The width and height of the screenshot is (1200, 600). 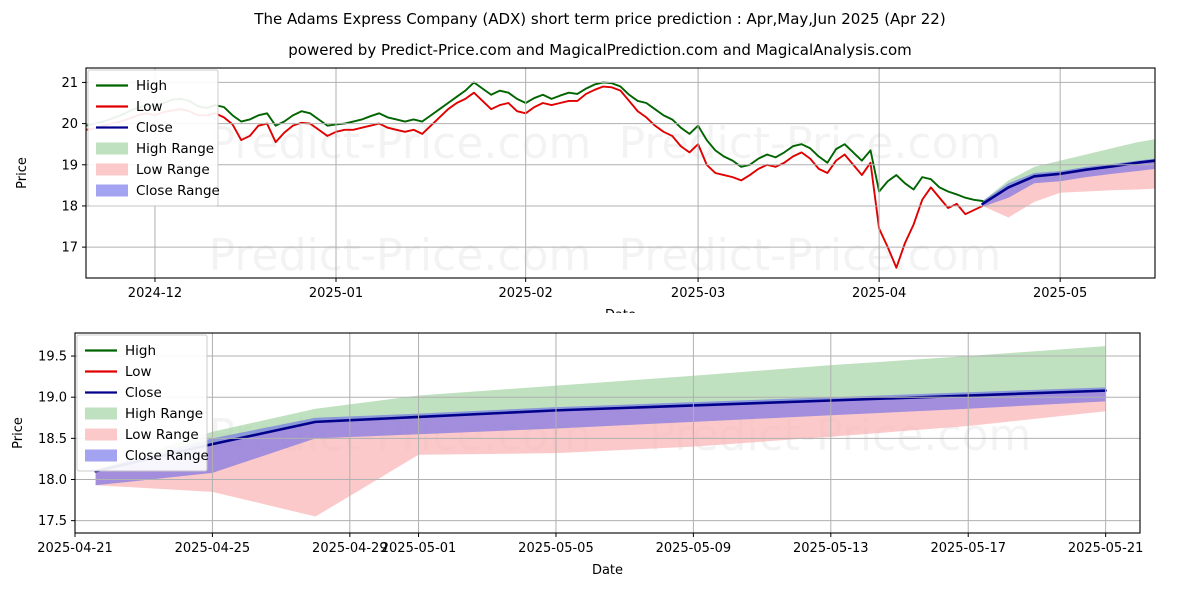 What do you see at coordinates (1060, 293) in the screenshot?
I see `x-tick-label: 2025-05` at bounding box center [1060, 293].